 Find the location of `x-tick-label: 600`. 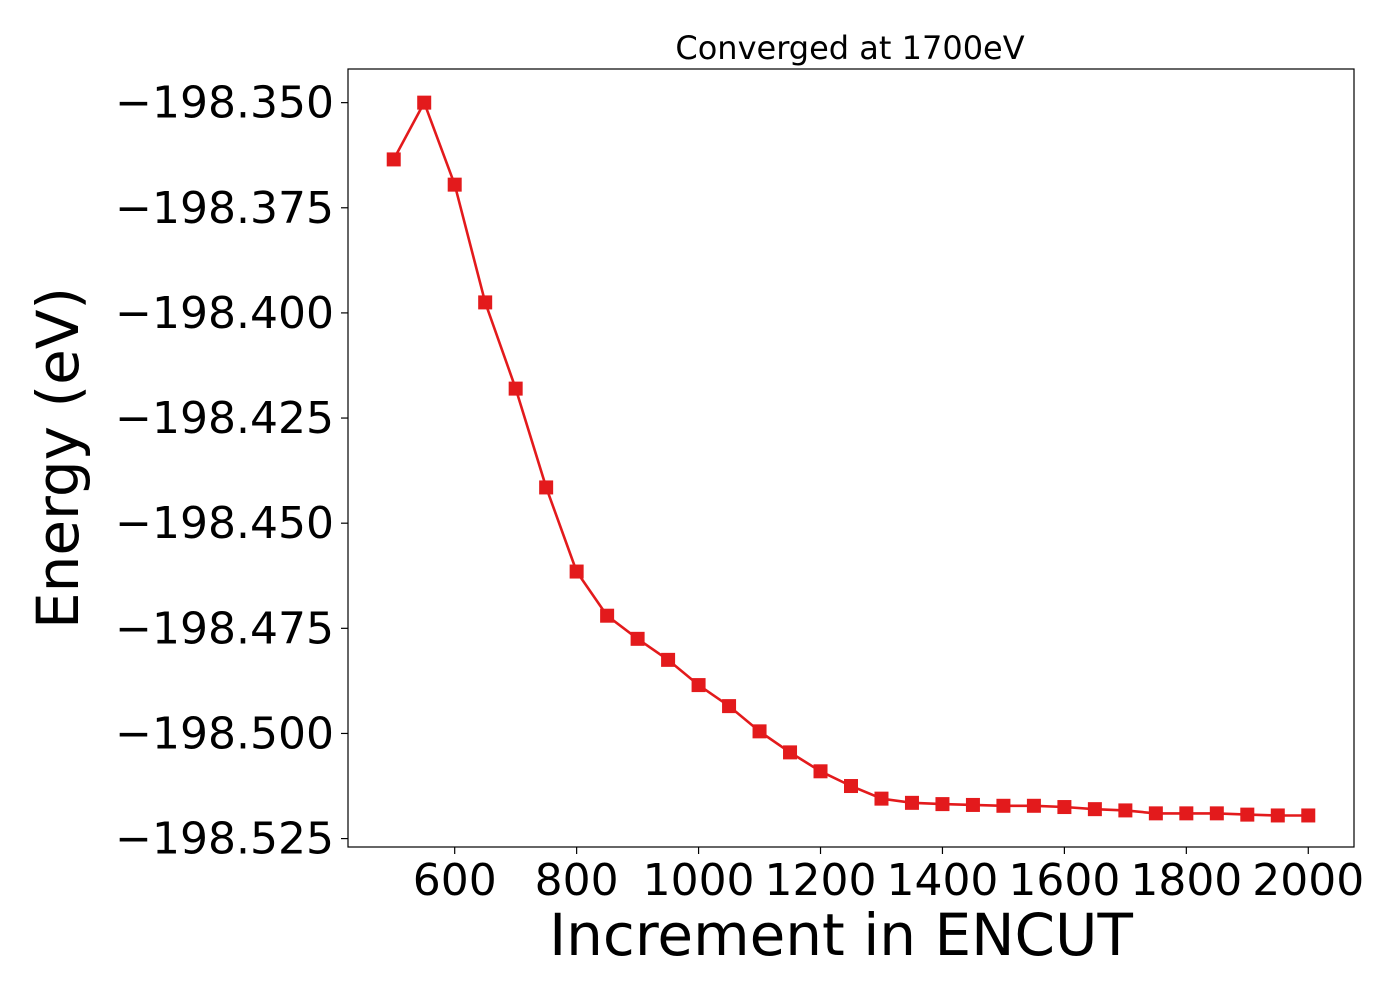

x-tick-label: 600 is located at coordinates (455, 880).